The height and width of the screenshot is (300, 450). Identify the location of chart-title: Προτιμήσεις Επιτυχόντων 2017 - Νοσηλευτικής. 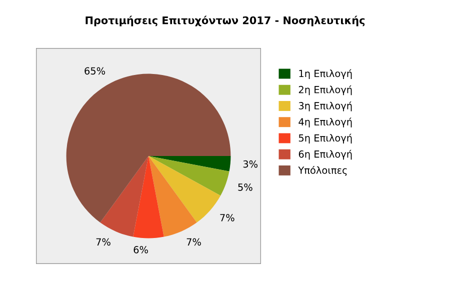
(225, 21).